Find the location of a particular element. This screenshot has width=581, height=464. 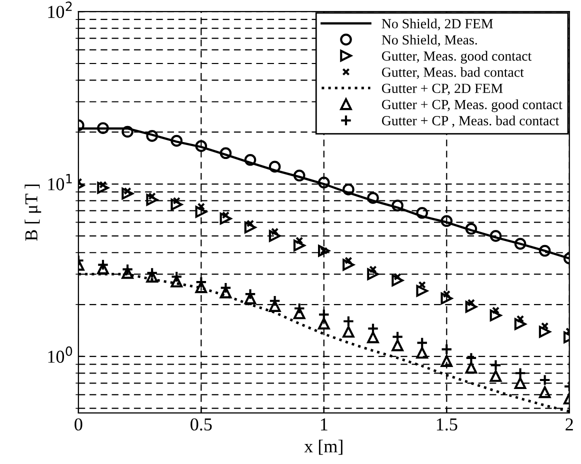

legend-label: No Shield, 2D FEM is located at coordinates (437, 24).